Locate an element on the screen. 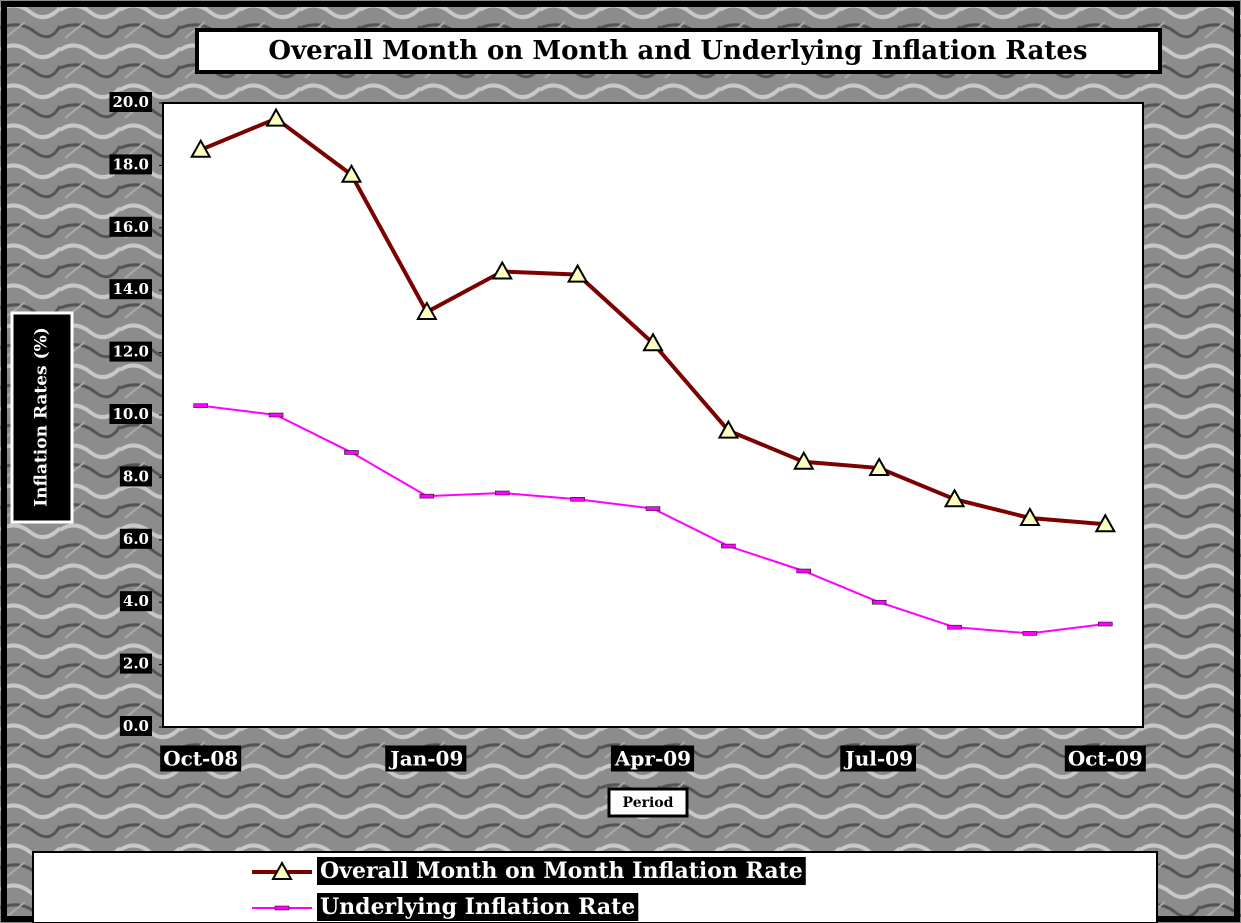 The image size is (1241, 923). y-tick-label: 20.0 is located at coordinates (130, 102).